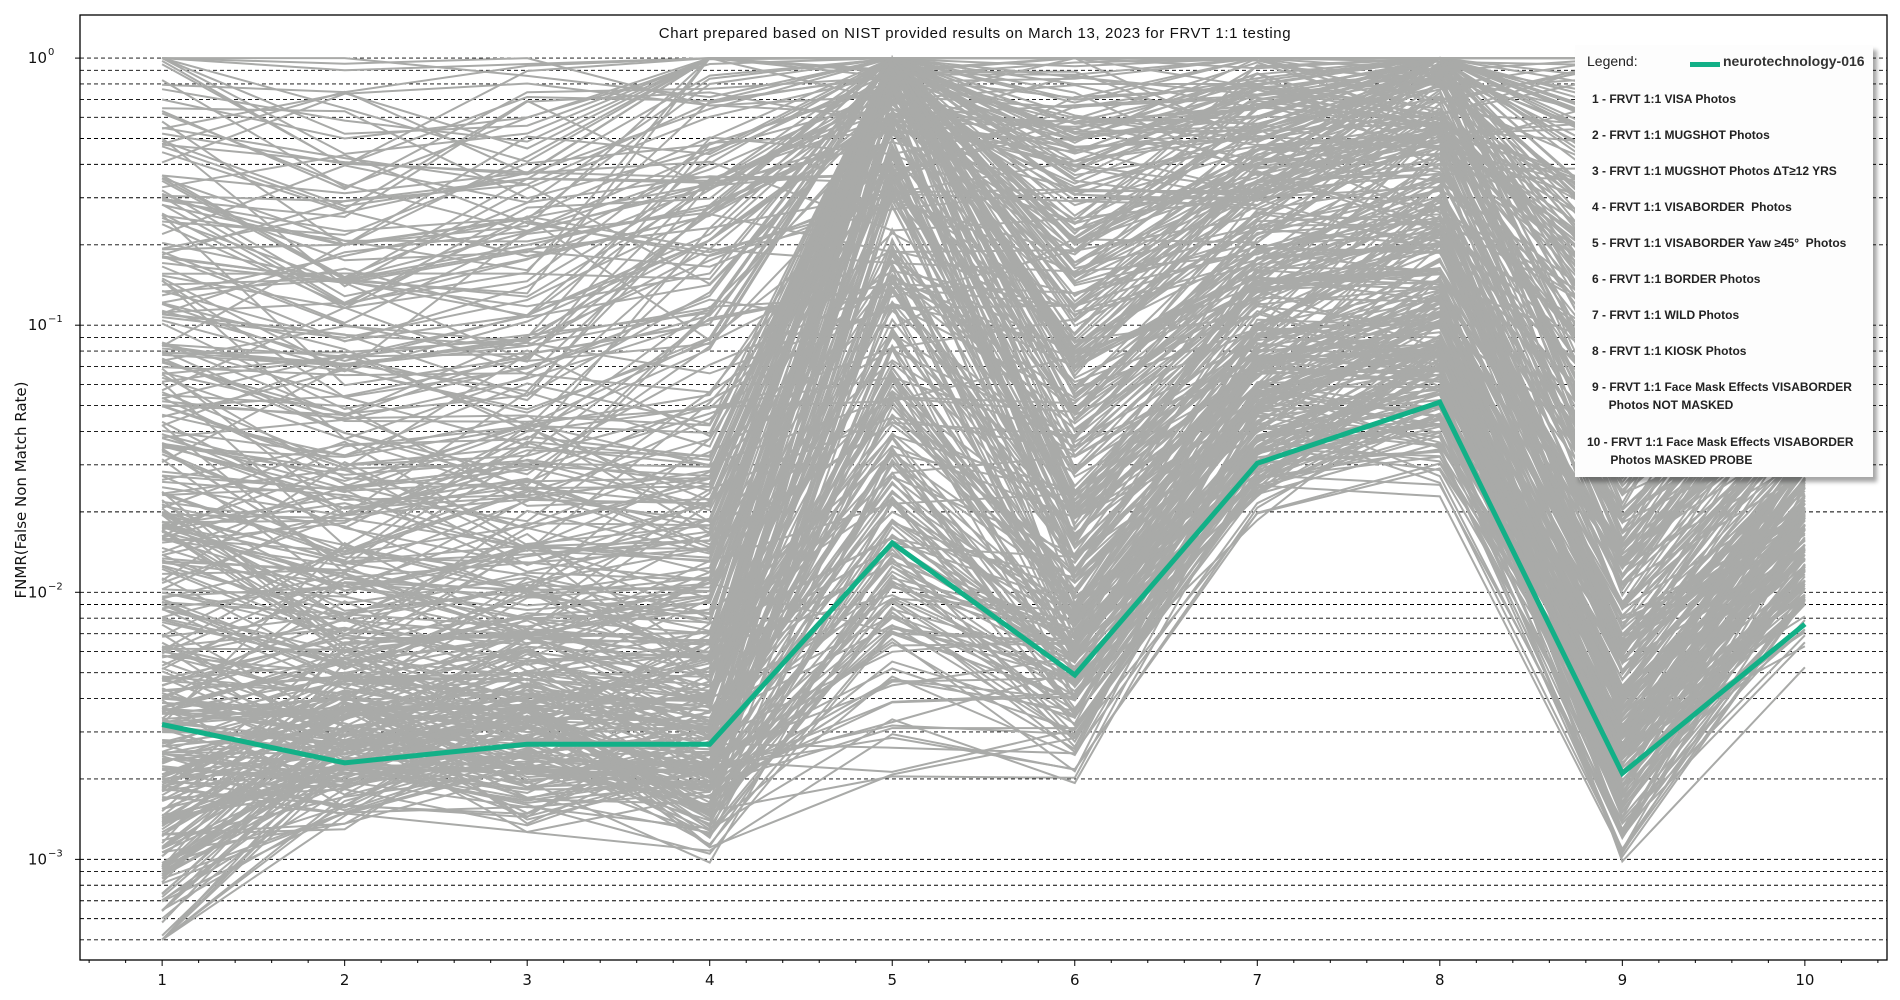 This screenshot has width=1900, height=1000. Describe the element at coordinates (1681, 135) in the screenshot. I see `legend-item: 2 - FRVT 1:1 MUGSHOT Photos` at that location.